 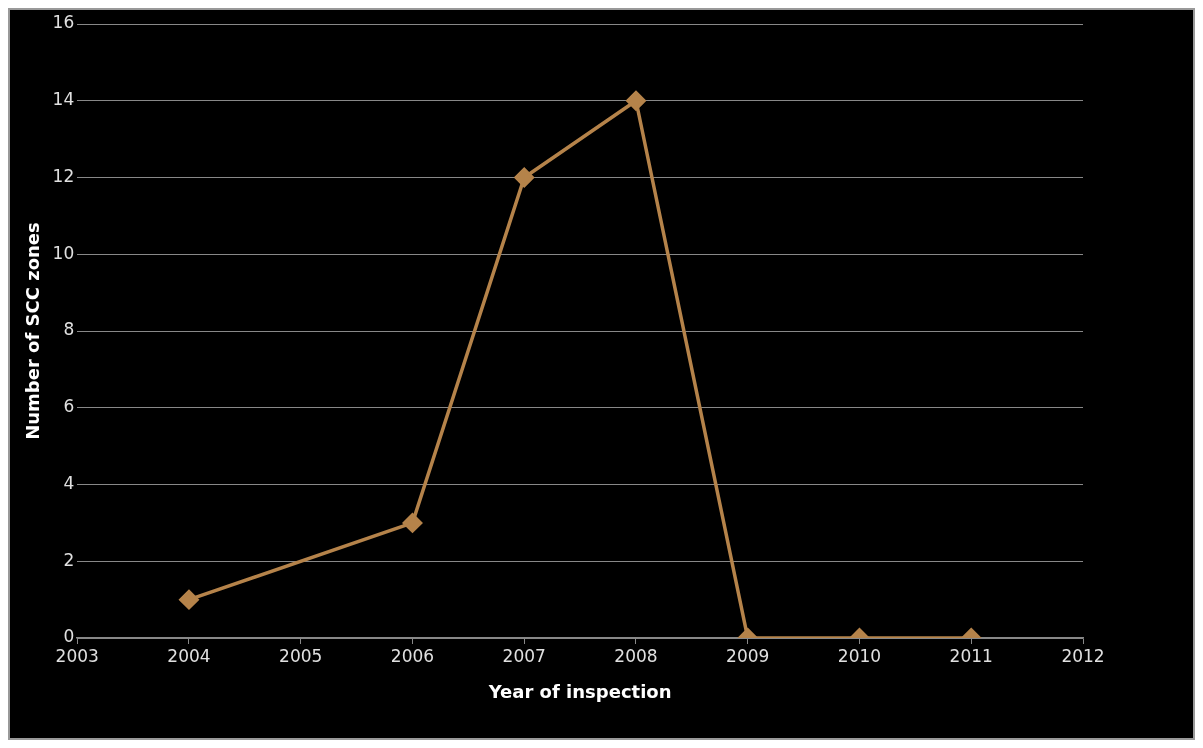 What do you see at coordinates (63, 22) in the screenshot?
I see `y-tick-label: 16` at bounding box center [63, 22].